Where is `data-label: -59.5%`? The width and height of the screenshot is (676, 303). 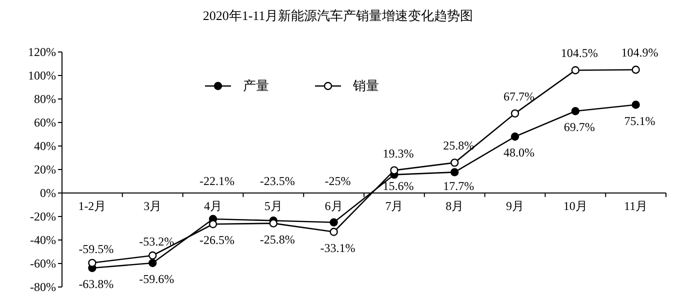 data-label: -59.5% is located at coordinates (96, 249).